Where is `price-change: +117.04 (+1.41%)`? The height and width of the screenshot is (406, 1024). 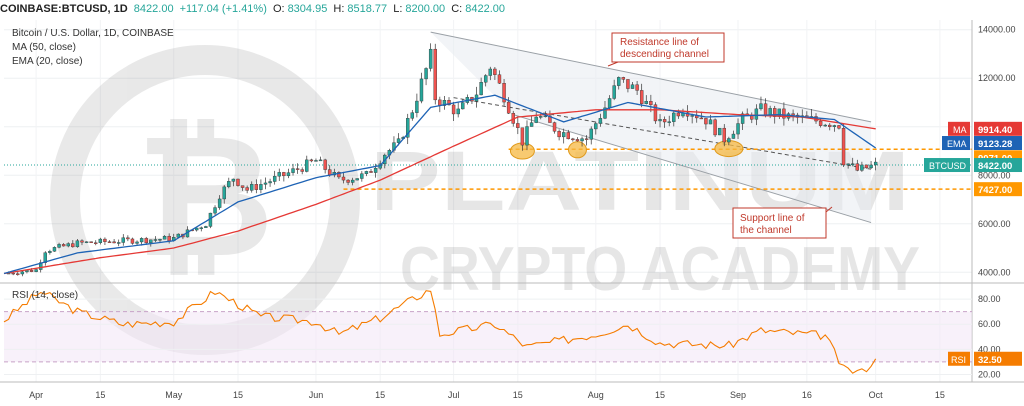 price-change: +117.04 (+1.41%) is located at coordinates (223, 9).